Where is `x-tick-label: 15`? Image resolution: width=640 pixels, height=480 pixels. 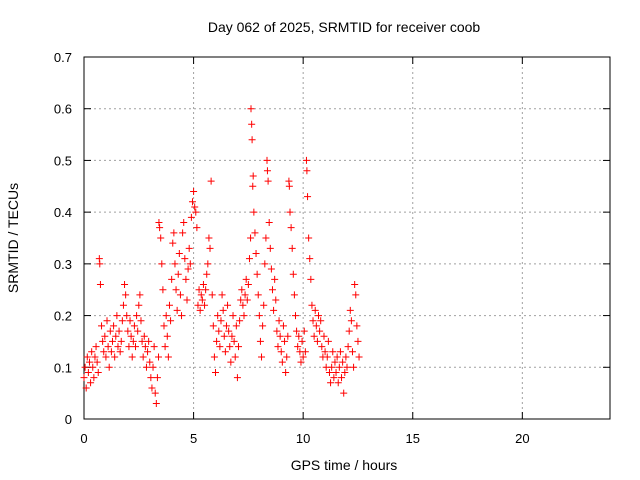 x-tick-label: 15 is located at coordinates (413, 438).